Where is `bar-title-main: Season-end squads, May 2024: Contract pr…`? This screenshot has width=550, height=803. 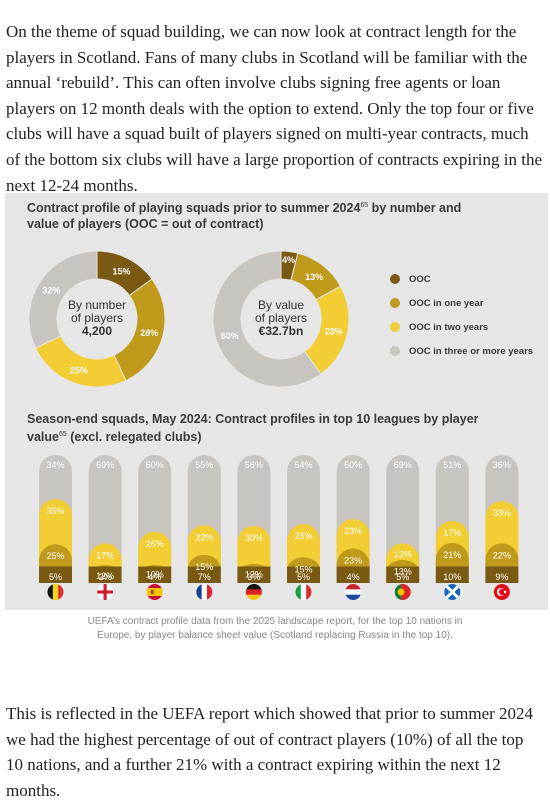
bar-title-main: Season-end squads, May 2024: Contract pr… is located at coordinates (253, 428).